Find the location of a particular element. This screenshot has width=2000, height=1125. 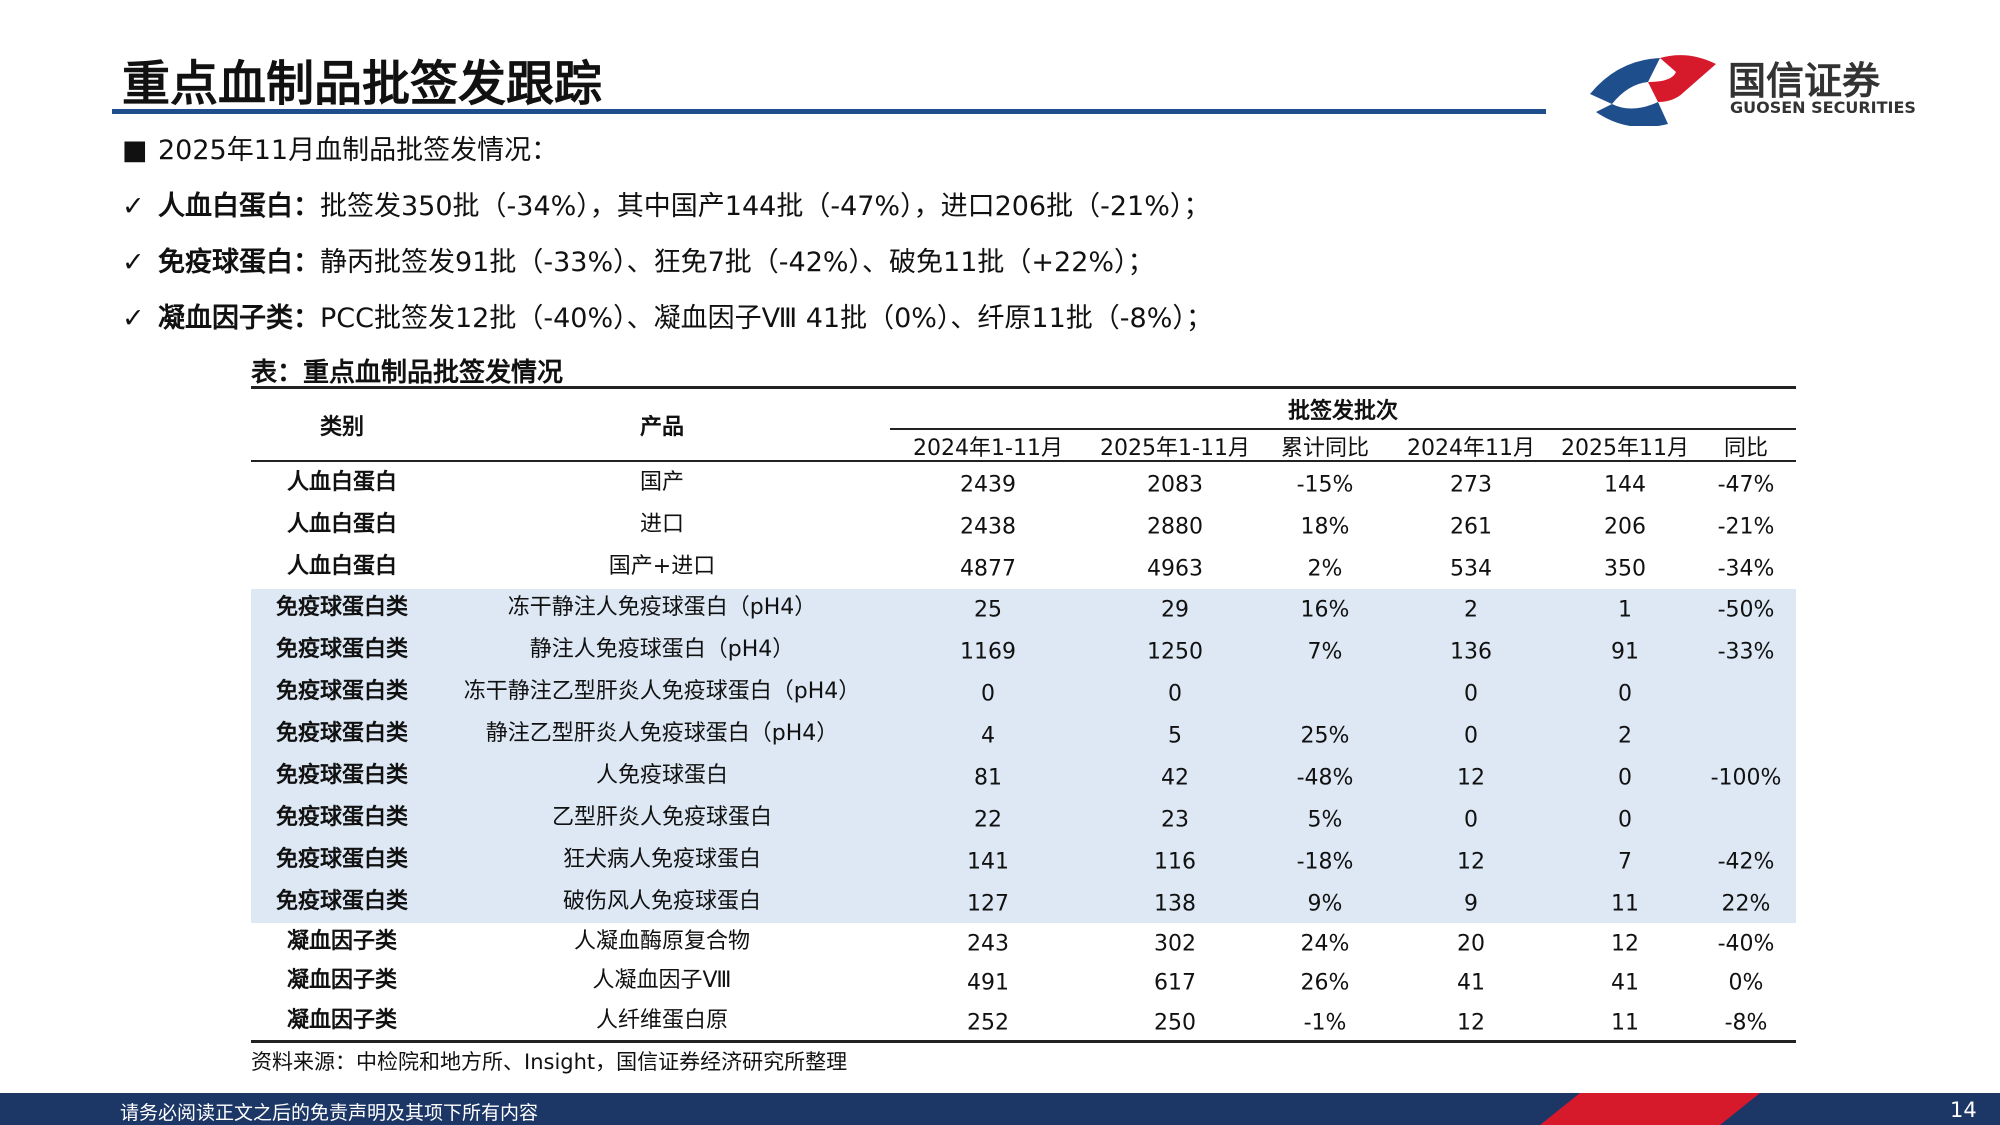

value-cell: 127 is located at coordinates (988, 904).